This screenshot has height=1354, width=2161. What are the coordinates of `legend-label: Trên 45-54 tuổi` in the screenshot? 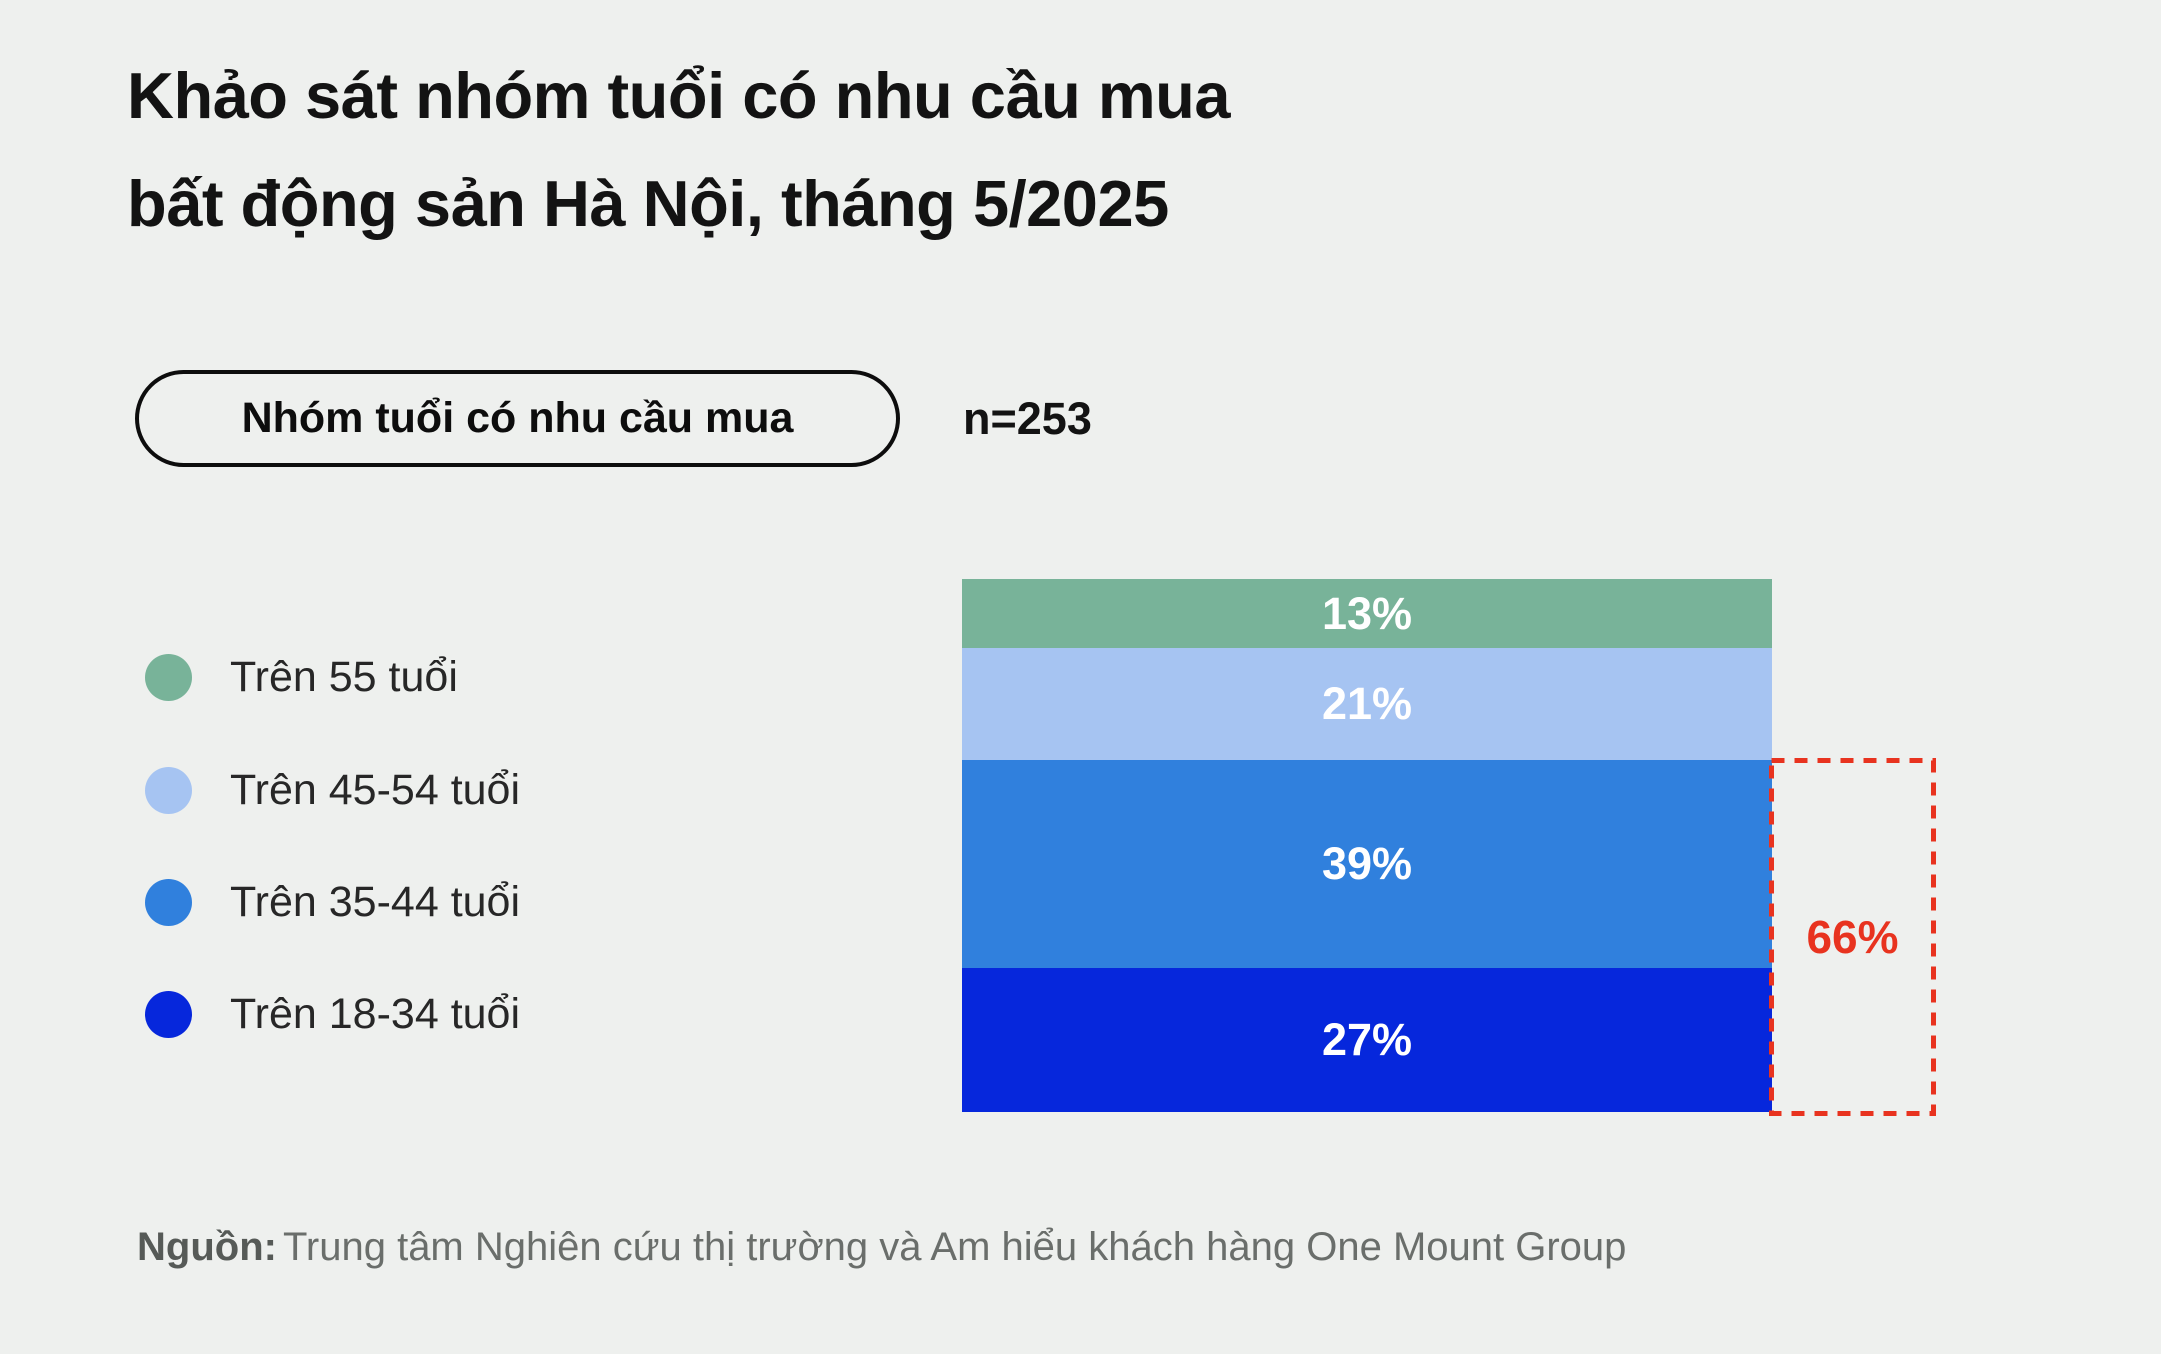 It's located at (375, 789).